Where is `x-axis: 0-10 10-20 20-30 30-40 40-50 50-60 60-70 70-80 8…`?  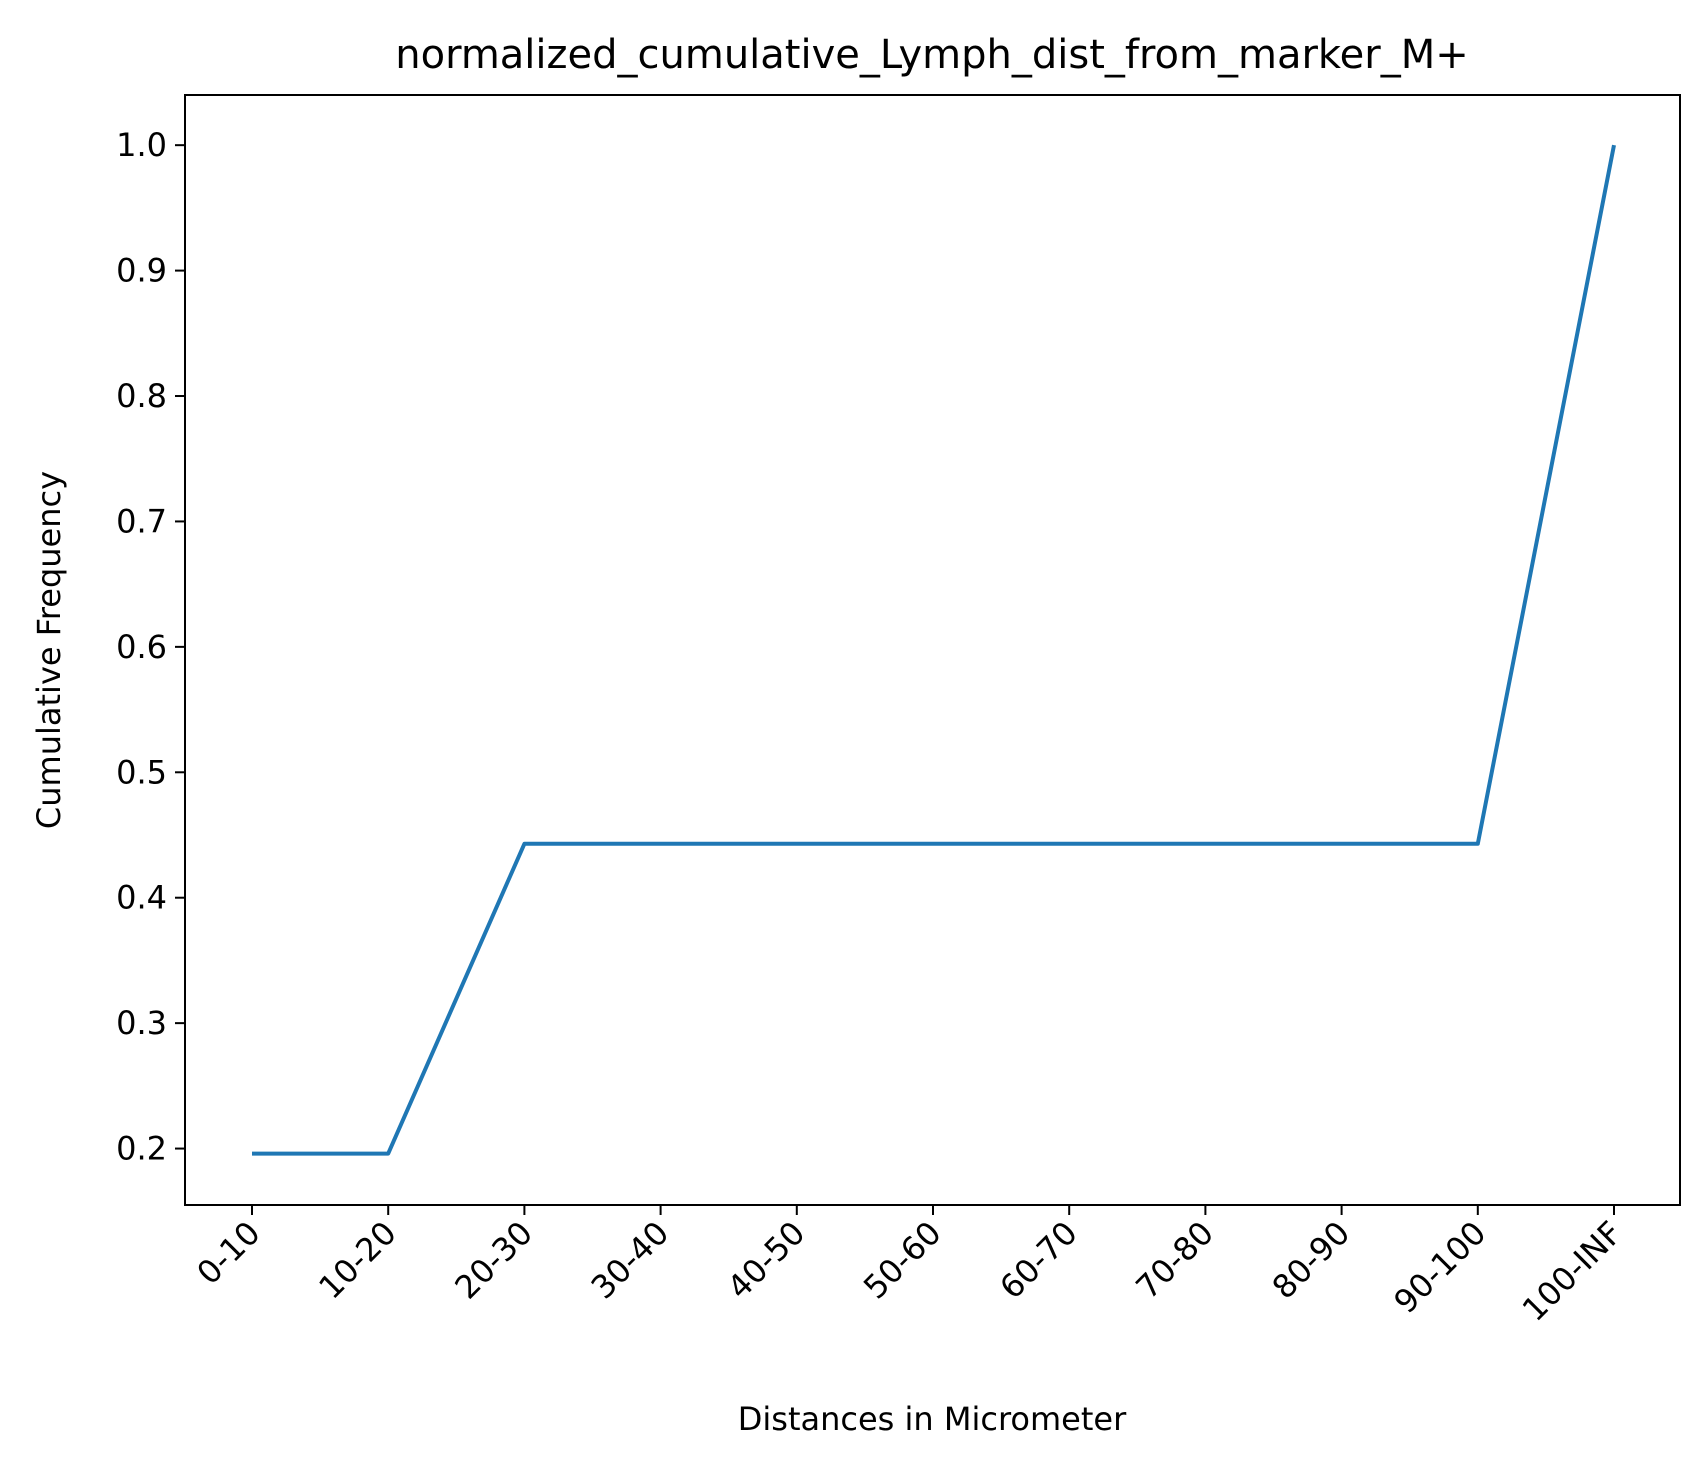 x-axis: 0-10 10-20 20-30 30-40 40-50 50-60 60-70 70-80 8… is located at coordinates (909, 1267).